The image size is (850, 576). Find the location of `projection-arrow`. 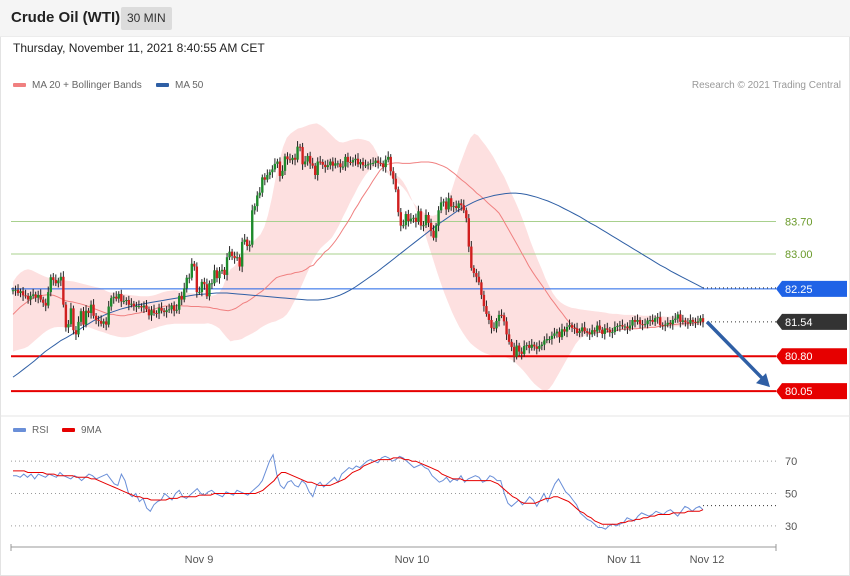

projection-arrow is located at coordinates (735, 351).